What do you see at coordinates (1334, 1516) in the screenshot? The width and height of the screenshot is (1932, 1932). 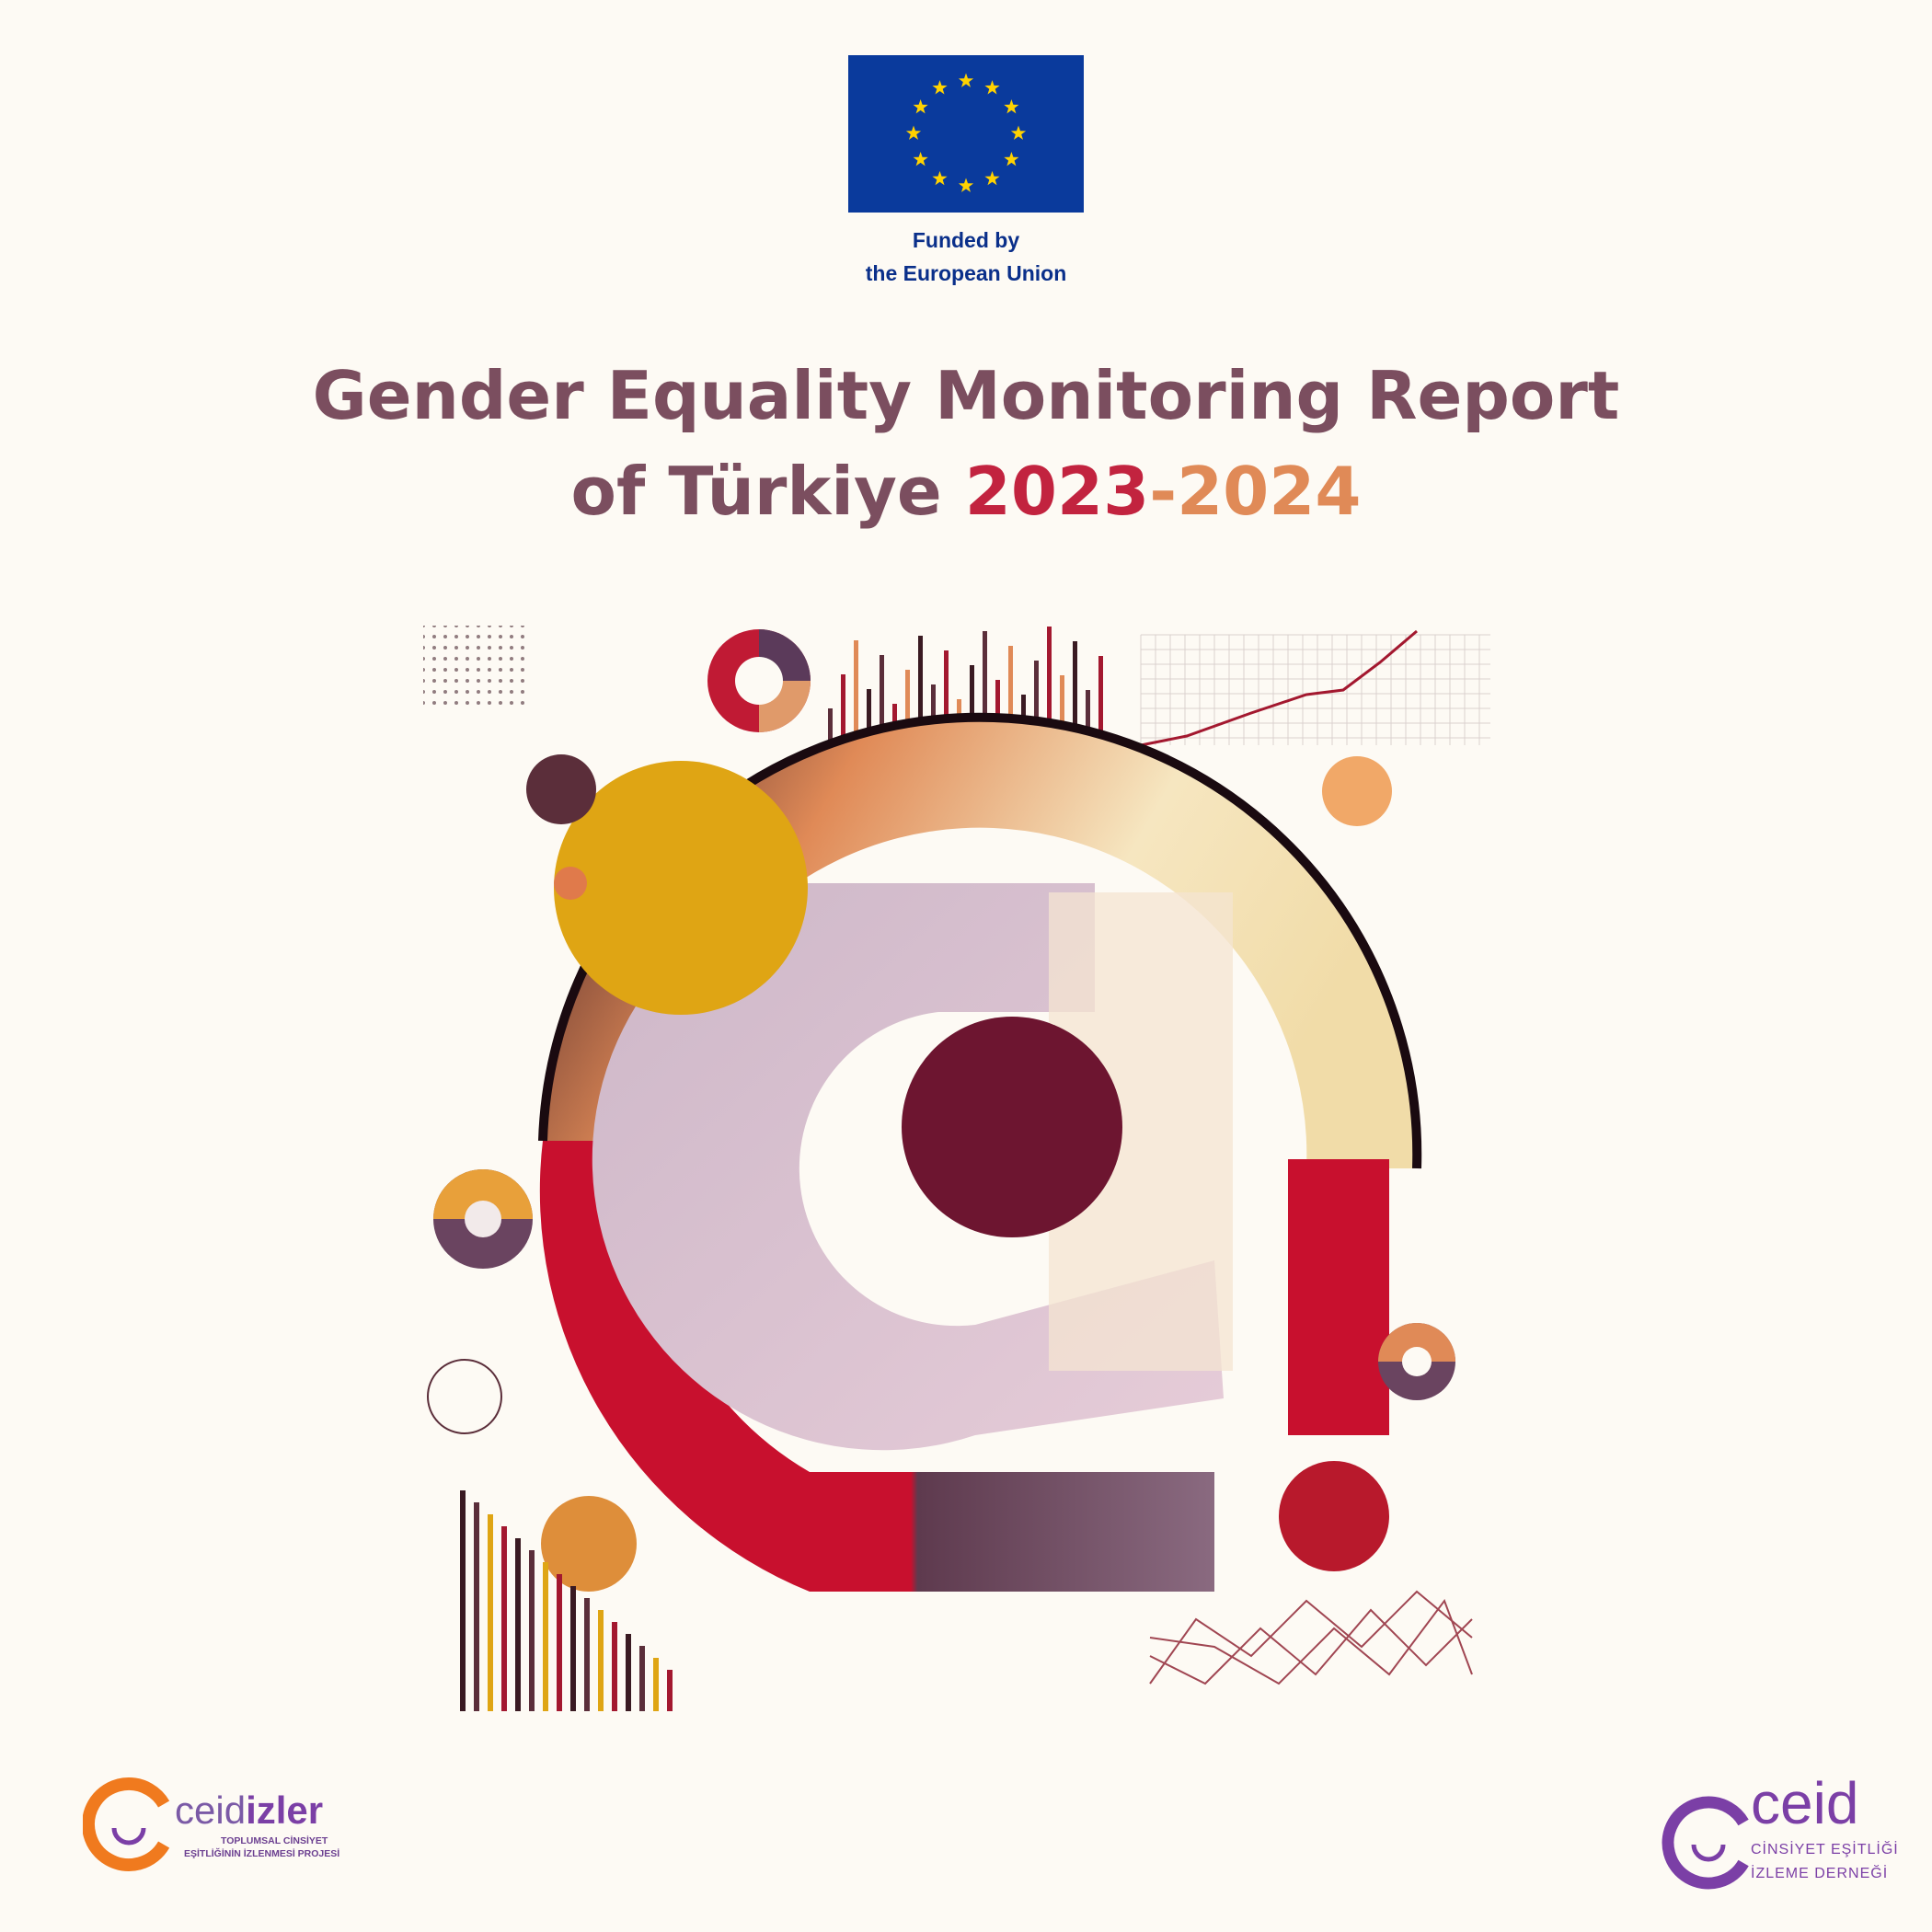 I see `red-dot-shape` at bounding box center [1334, 1516].